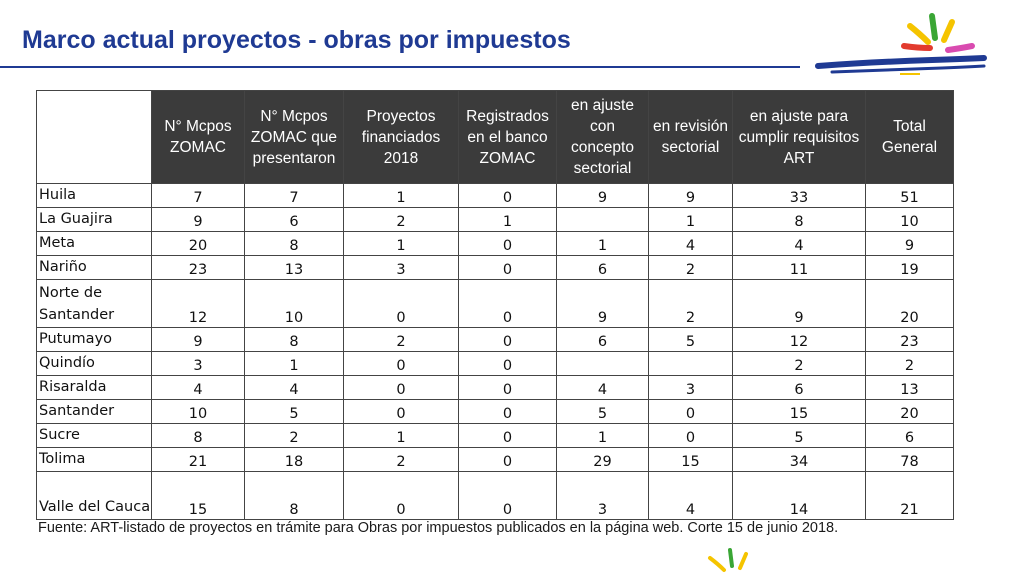  I want to click on table-row: Risaralda 4 4 0 0 4 3 6 13, so click(495, 387).